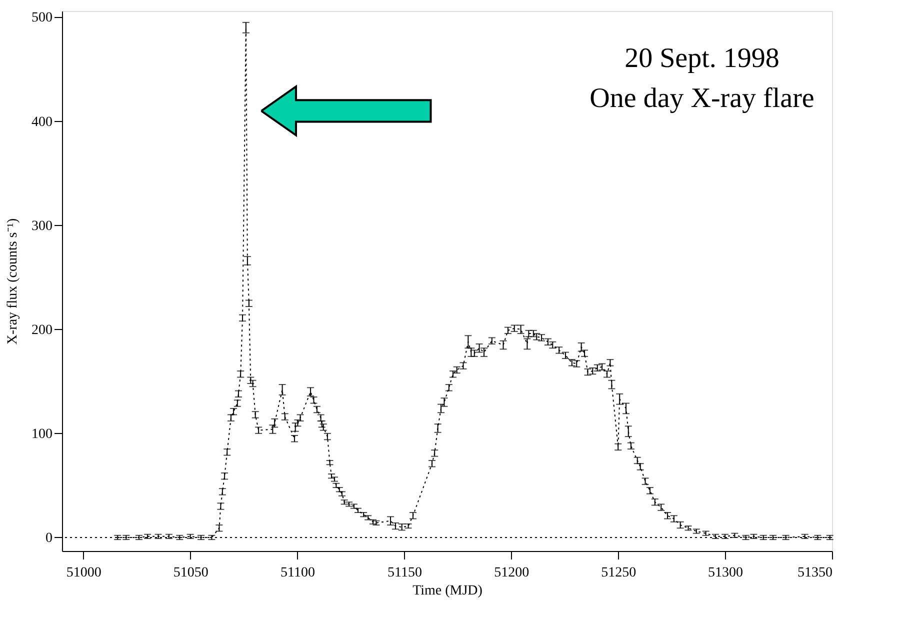 This screenshot has height=624, width=904. I want to click on x-tick-label: 51350, so click(815, 573).